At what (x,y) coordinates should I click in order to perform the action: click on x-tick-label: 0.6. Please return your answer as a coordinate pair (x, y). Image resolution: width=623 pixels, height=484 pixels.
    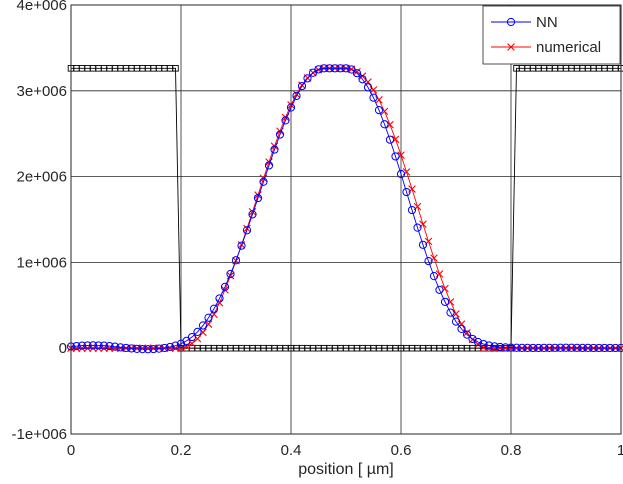
    Looking at the image, I should click on (401, 450).